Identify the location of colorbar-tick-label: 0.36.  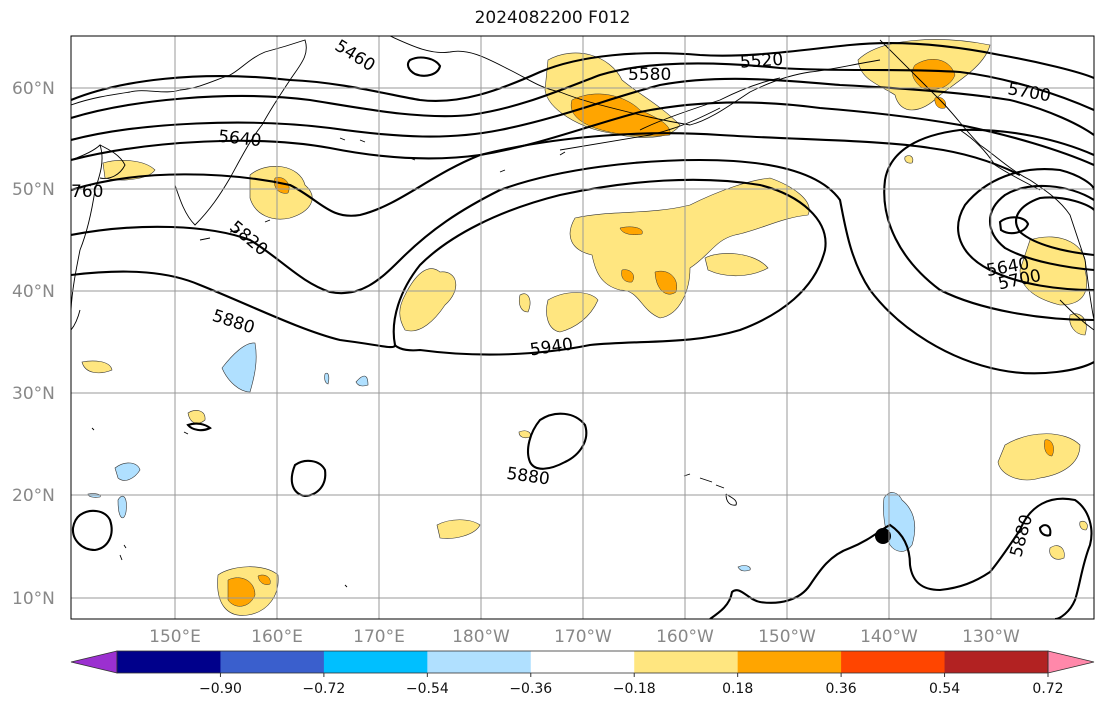
(841, 689).